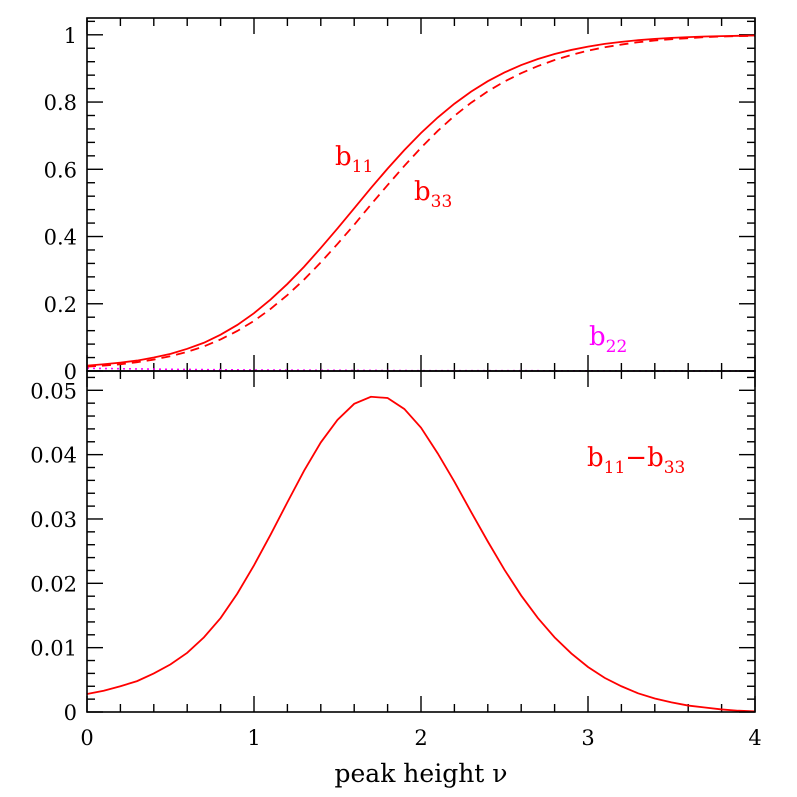  What do you see at coordinates (608, 339) in the screenshot?
I see `b22-annotation: b22` at bounding box center [608, 339].